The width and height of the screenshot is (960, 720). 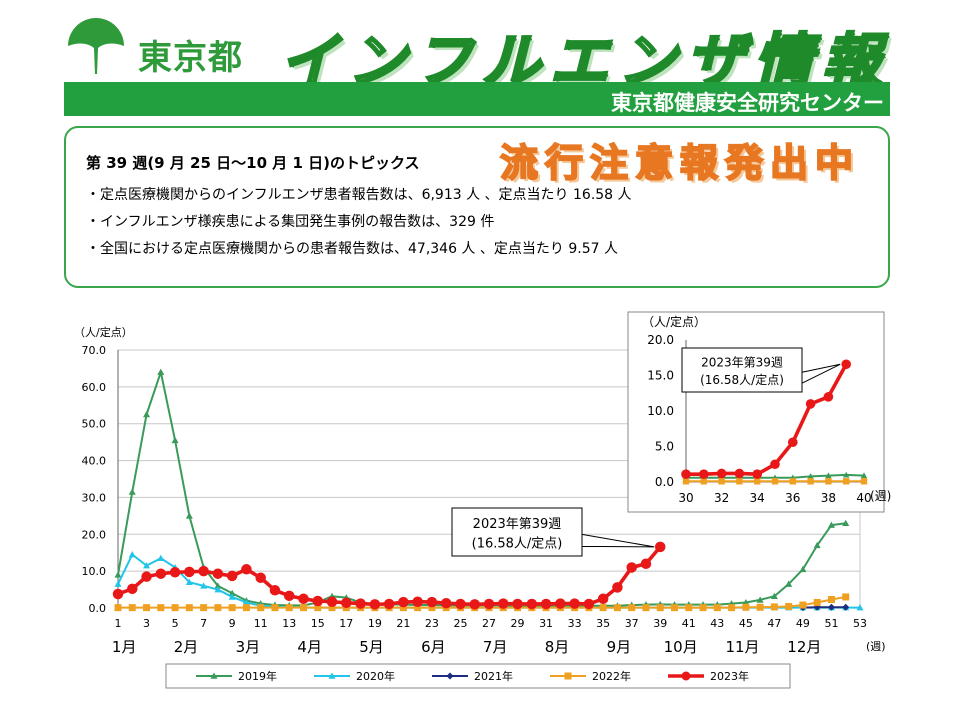 I want to click on y-tick-label: 15.0, so click(x=660, y=376).